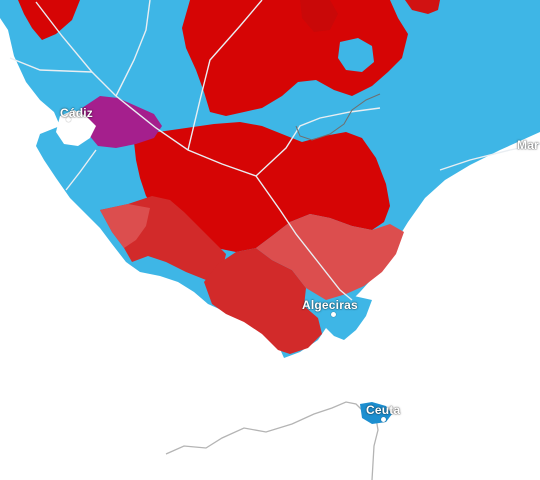 The width and height of the screenshot is (540, 480). I want to click on region-cadiz-purple, so click(121, 122).